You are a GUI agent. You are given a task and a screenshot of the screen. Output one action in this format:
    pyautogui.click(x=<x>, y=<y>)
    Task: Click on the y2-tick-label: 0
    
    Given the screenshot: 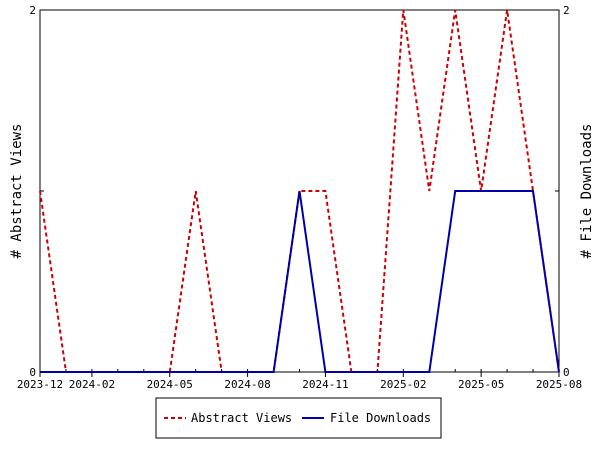 What is the action you would take?
    pyautogui.click(x=566, y=372)
    